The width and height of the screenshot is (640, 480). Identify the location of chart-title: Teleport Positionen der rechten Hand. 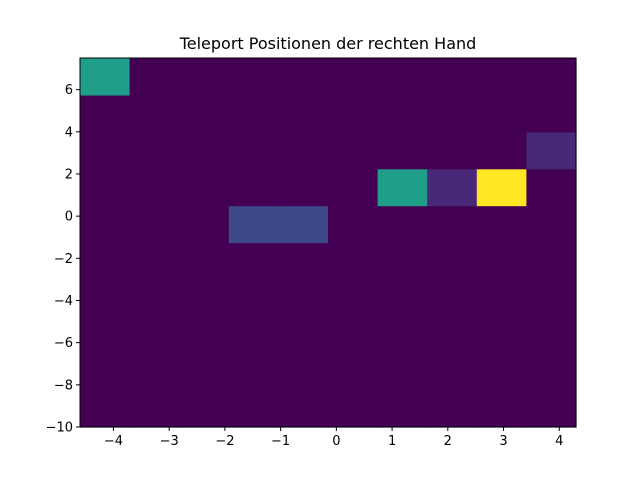
(328, 43).